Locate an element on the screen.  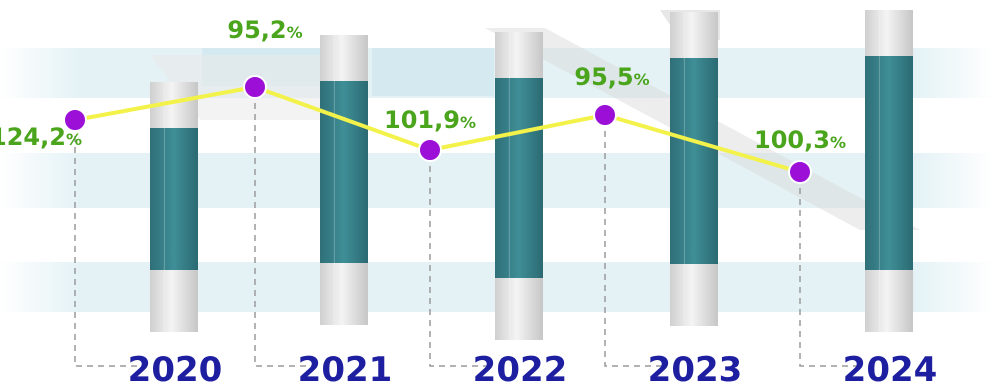
data-label: 124,2% is located at coordinates (41, 137).